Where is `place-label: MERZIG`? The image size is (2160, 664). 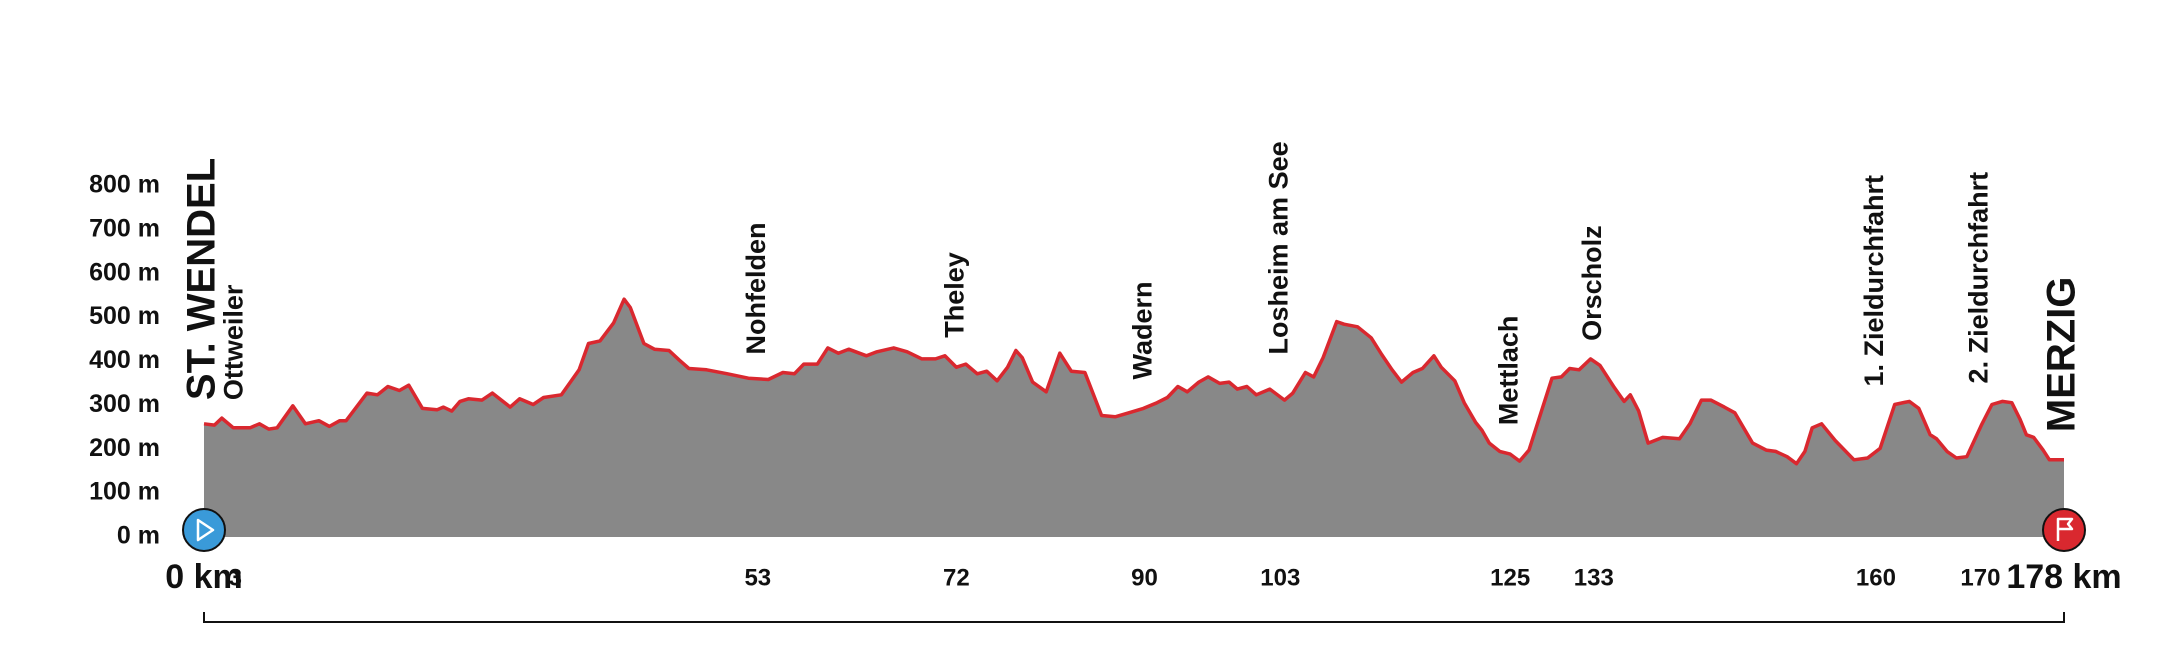 place-label: MERZIG is located at coordinates (2062, 355).